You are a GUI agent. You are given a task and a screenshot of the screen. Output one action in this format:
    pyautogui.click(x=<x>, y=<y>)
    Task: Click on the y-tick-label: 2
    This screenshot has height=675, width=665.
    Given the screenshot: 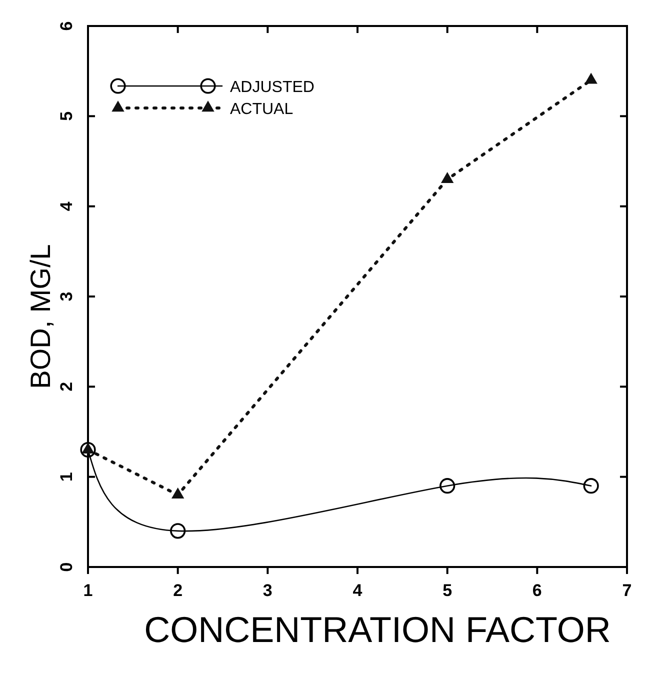 What is the action you would take?
    pyautogui.click(x=66, y=387)
    